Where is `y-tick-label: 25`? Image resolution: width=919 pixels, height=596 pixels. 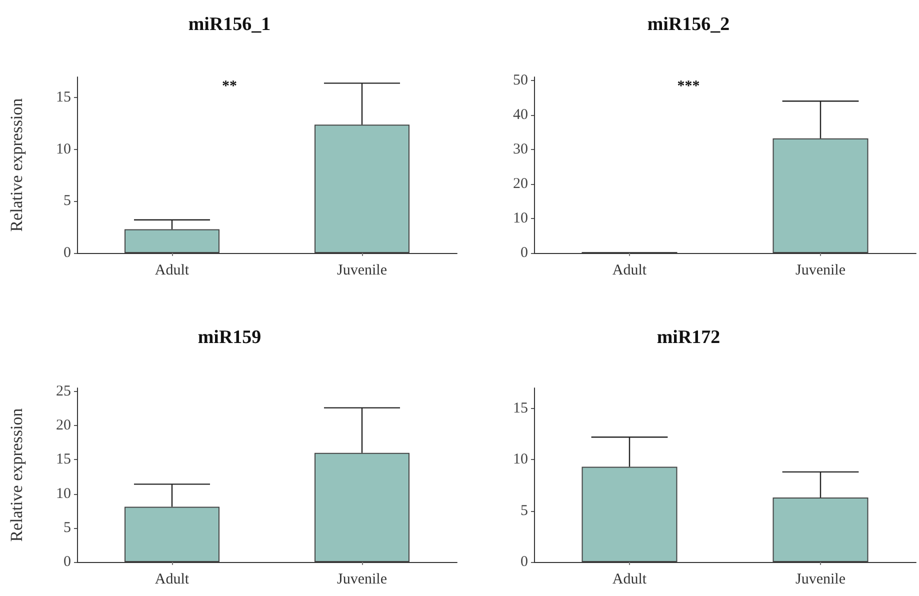 y-tick-label: 25 is located at coordinates (63, 391).